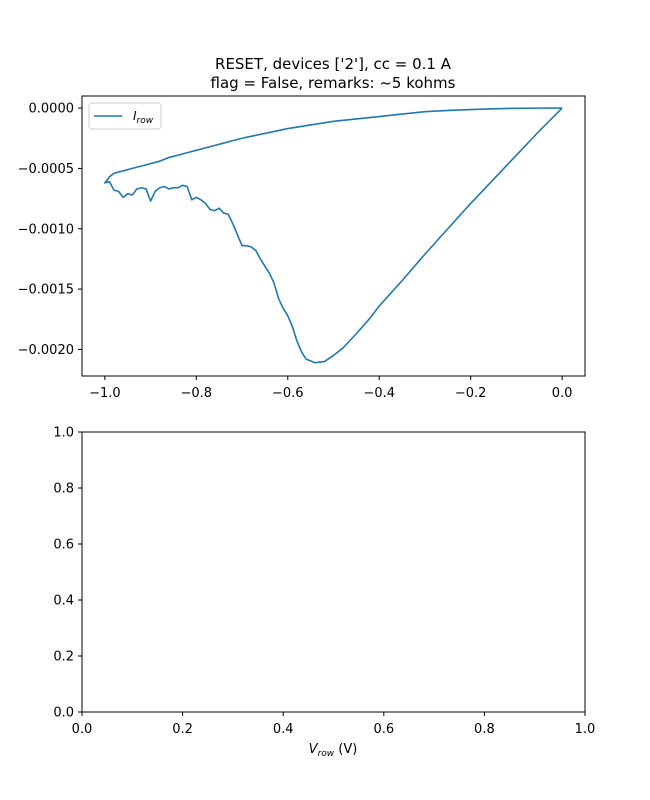 This screenshot has width=650, height=800. I want to click on x-axis-label-main: V, so click(314, 749).